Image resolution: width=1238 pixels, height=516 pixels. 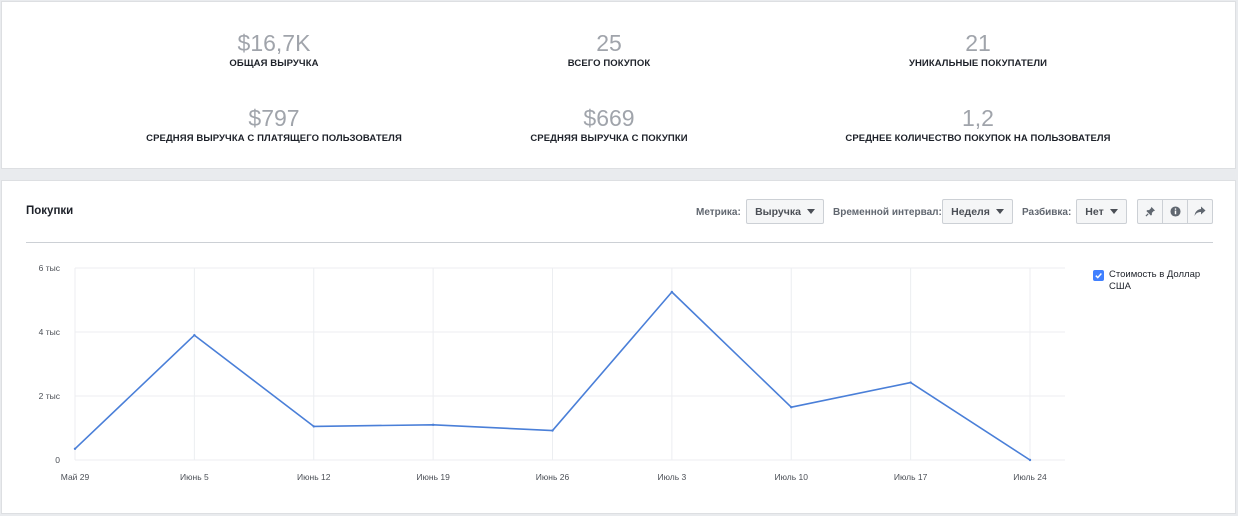 I want to click on metric-value: $797, so click(x=274, y=118).